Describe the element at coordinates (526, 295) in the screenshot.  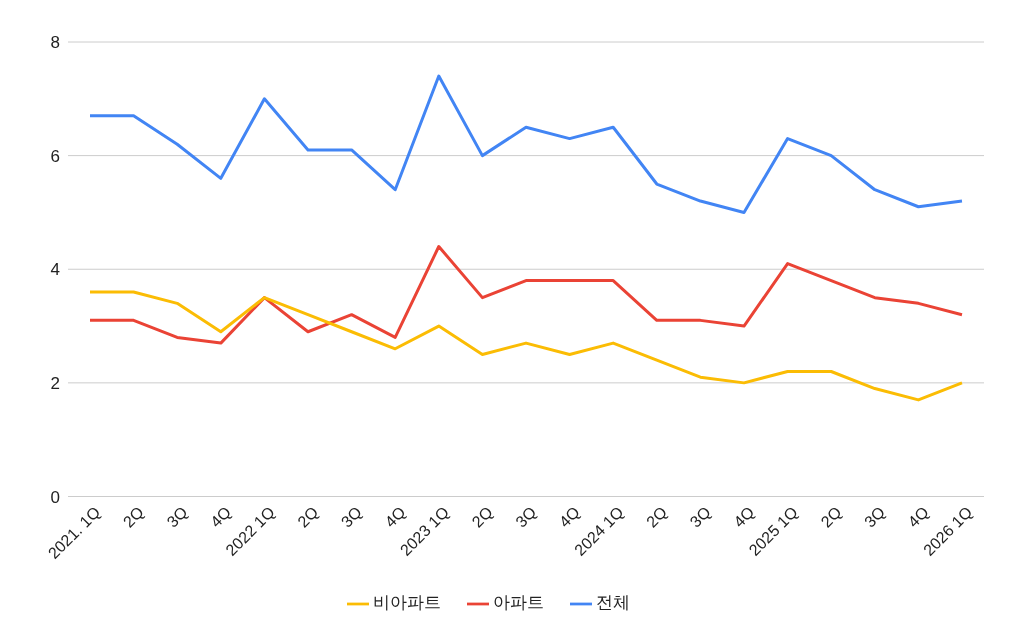
I see `line-series` at that location.